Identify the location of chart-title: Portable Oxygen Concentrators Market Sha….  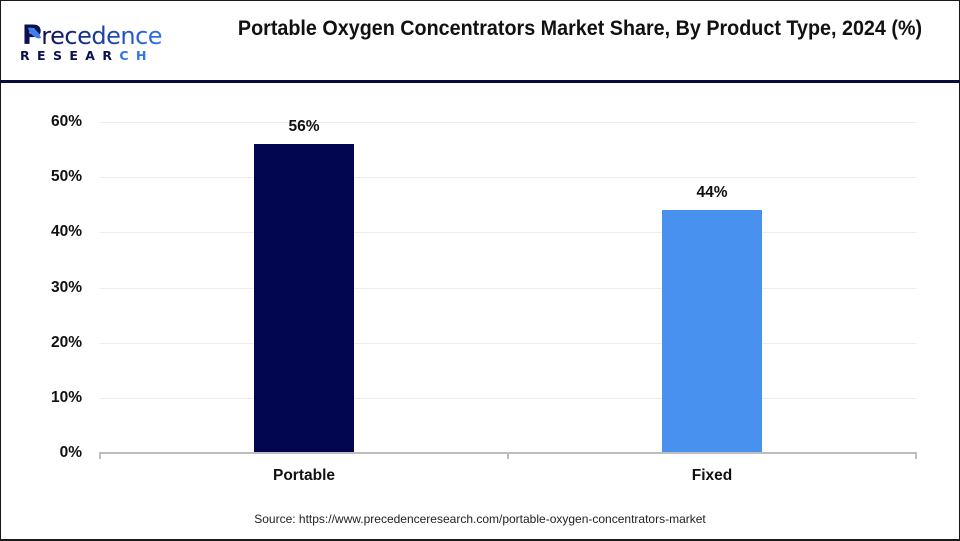
(580, 28).